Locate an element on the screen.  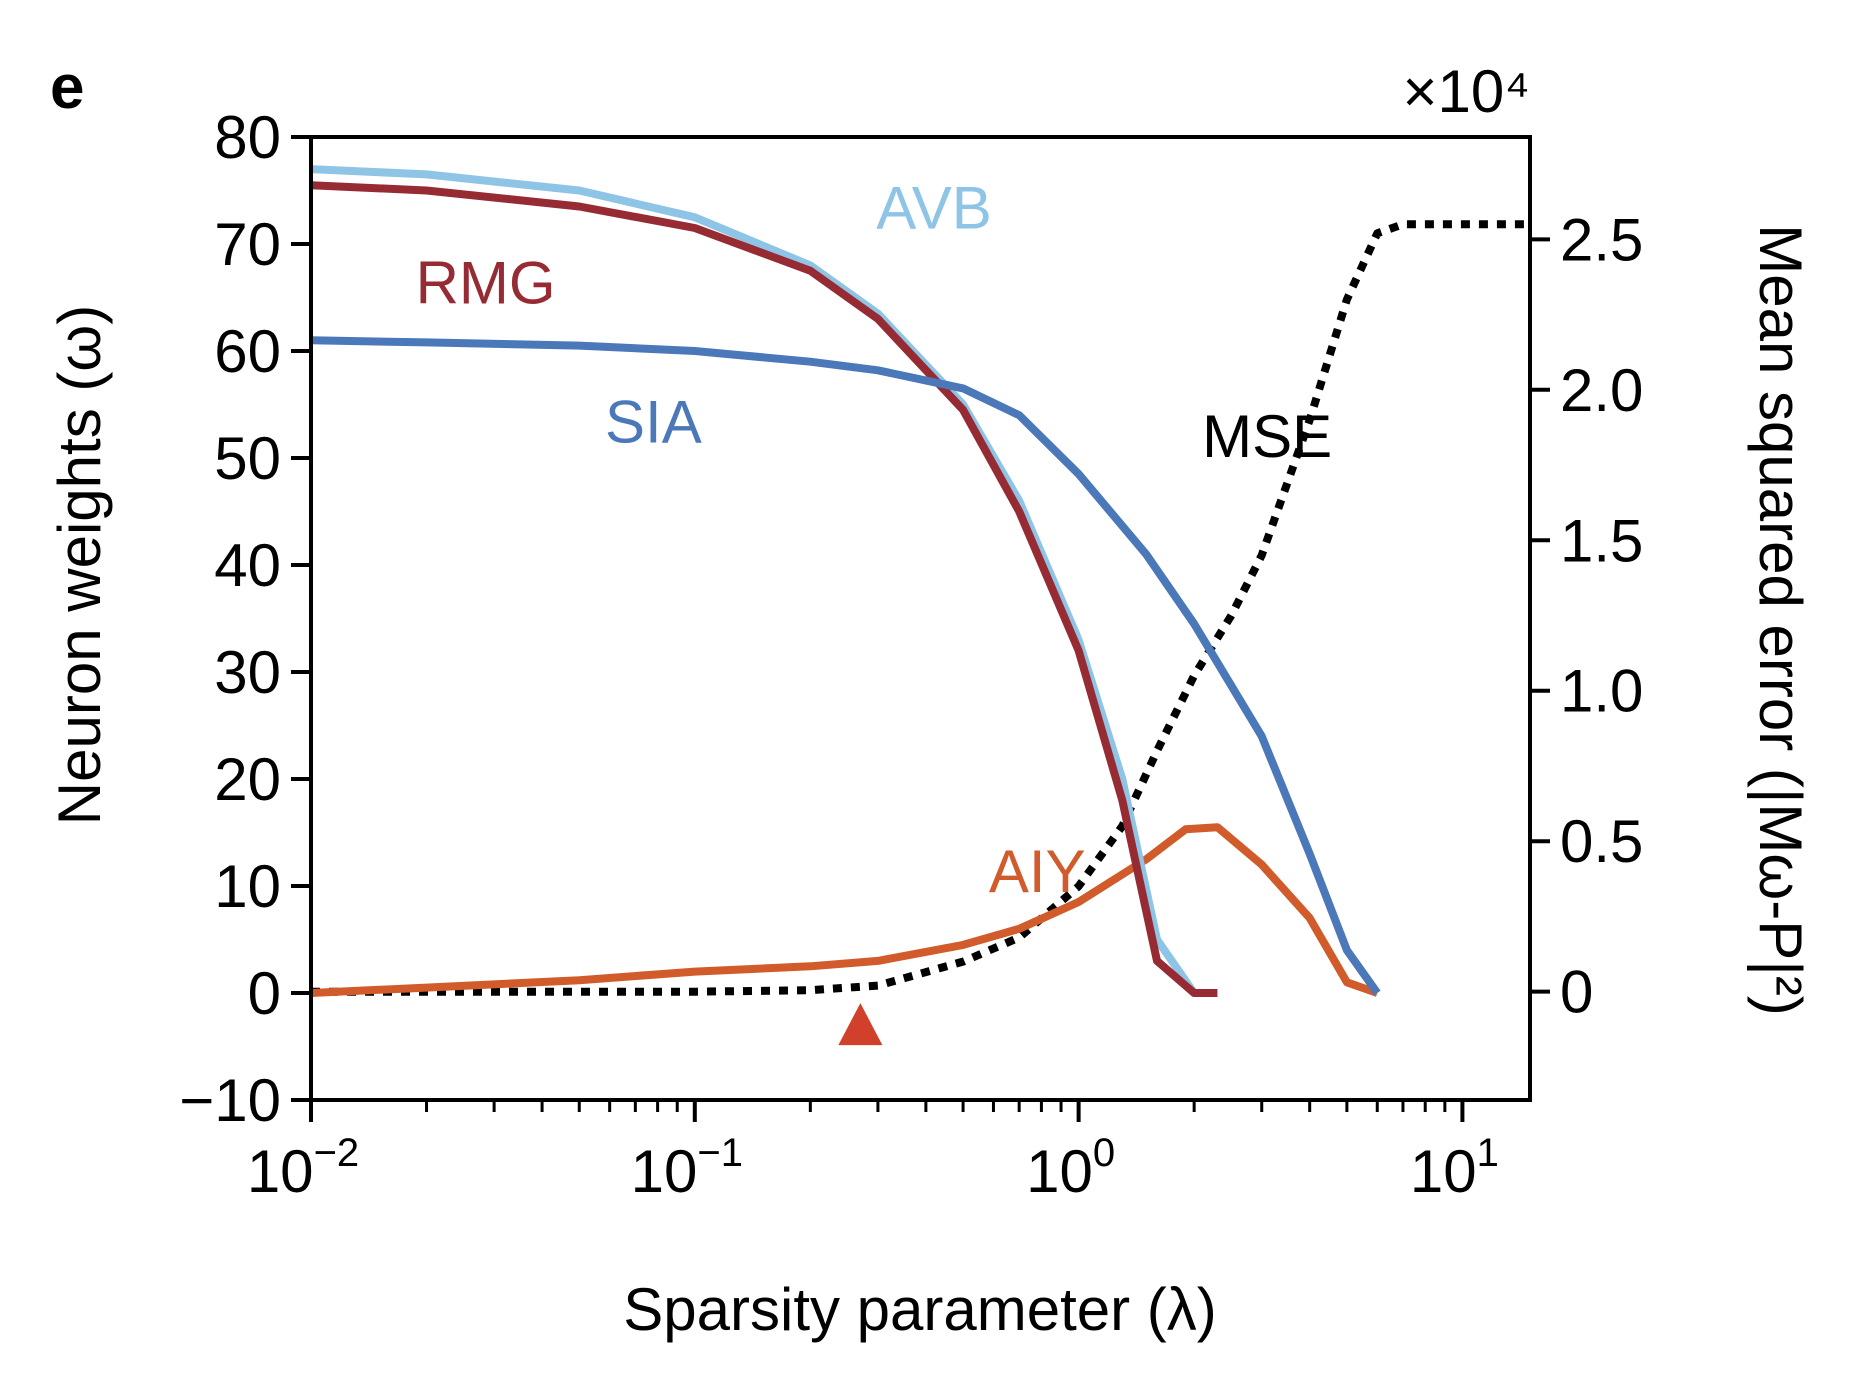
y-axis-right-title: Mean squared error (|Mω-P|²) is located at coordinates (1780, 620).